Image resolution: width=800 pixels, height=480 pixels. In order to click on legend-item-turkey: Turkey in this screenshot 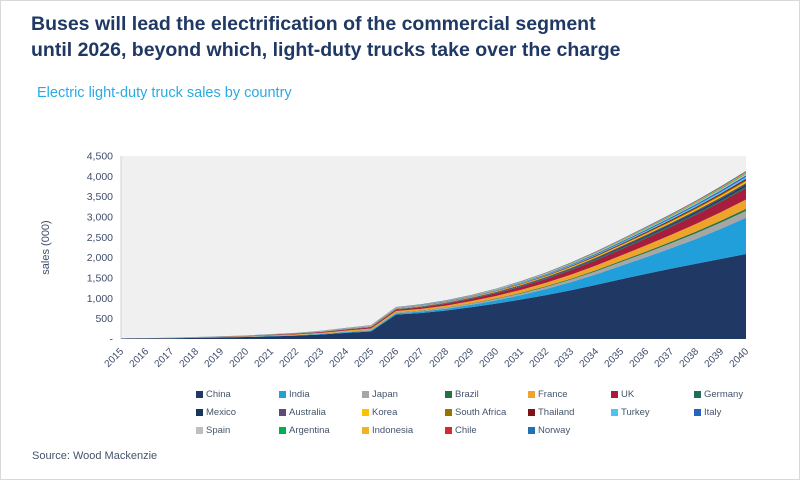, I will do `click(652, 412)`.